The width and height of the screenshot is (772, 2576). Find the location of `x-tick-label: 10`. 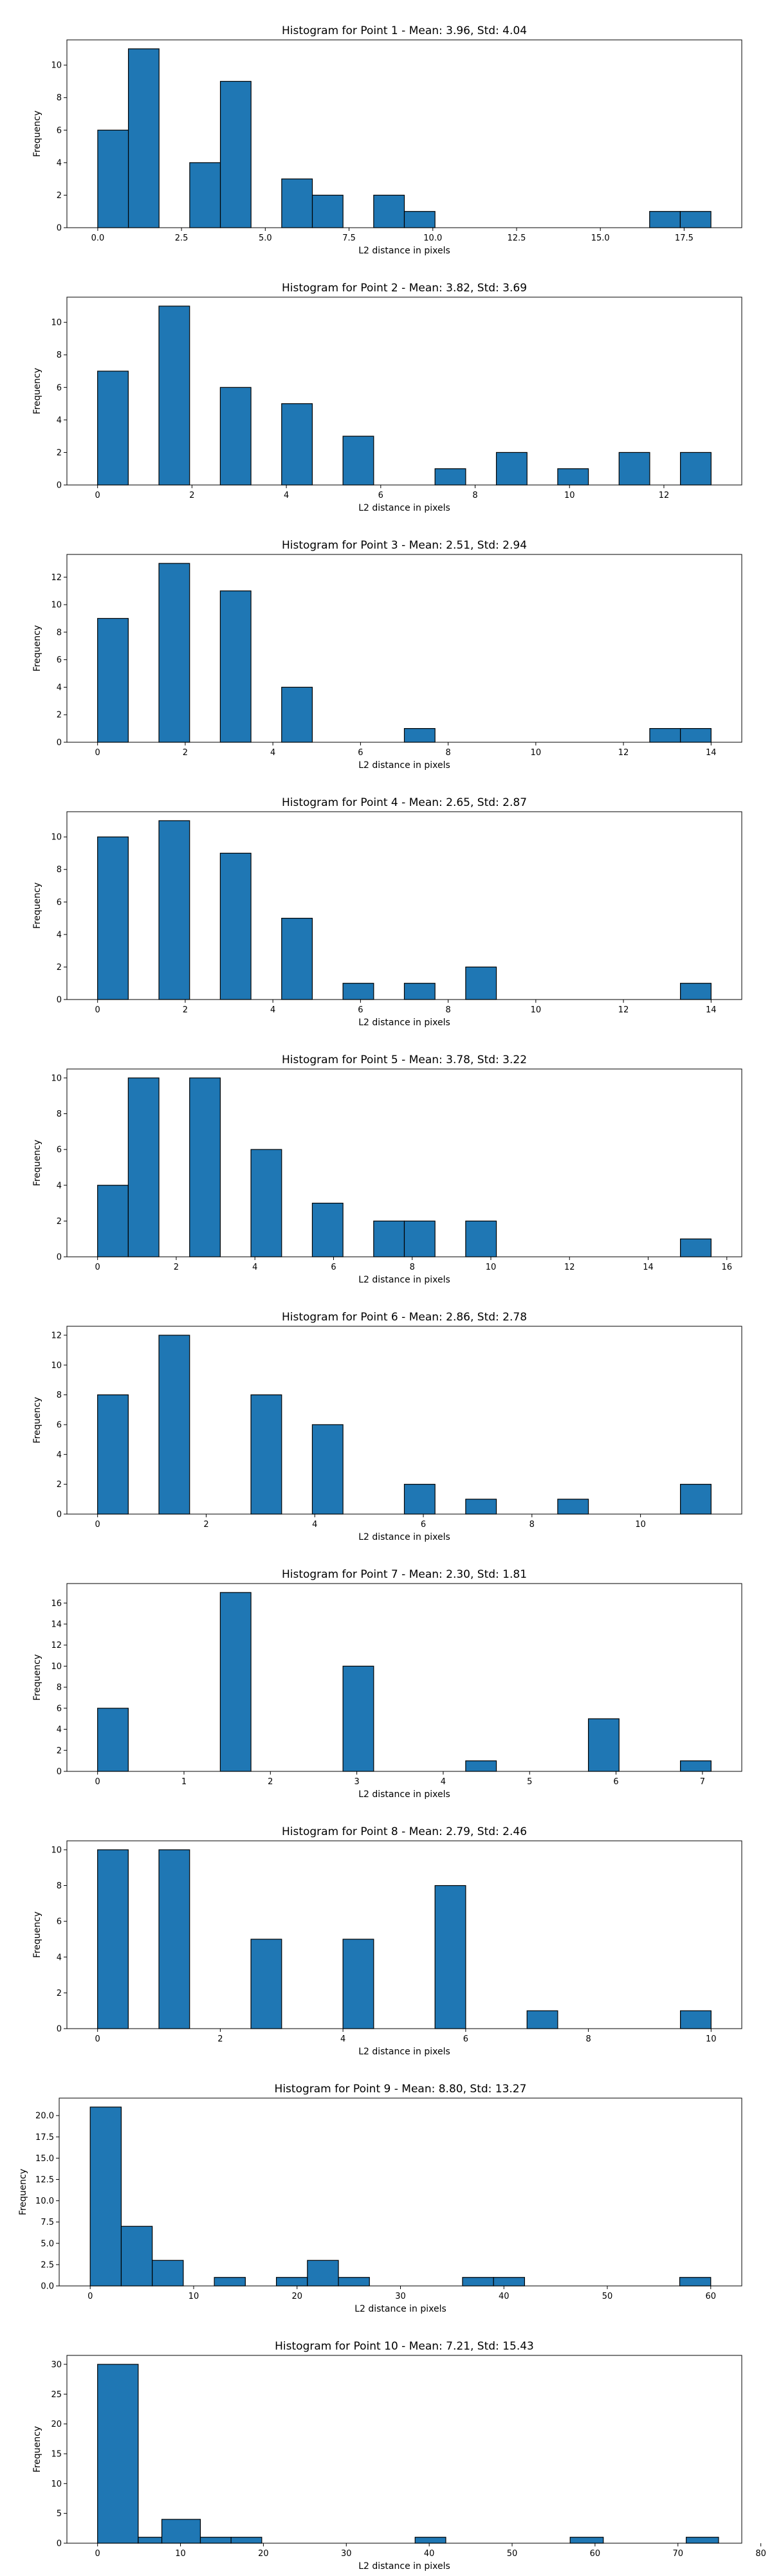

x-tick-label: 10 is located at coordinates (711, 2039).